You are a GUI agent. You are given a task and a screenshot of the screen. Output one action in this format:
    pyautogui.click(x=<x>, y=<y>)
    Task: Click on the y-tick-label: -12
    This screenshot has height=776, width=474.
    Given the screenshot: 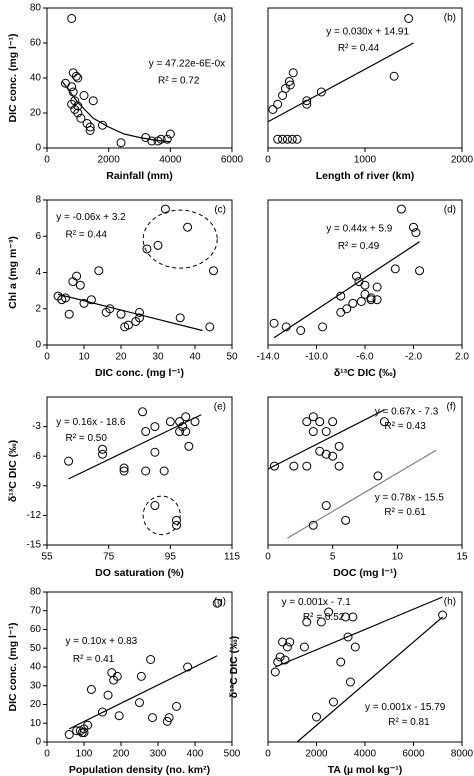 What is the action you would take?
    pyautogui.click(x=34, y=515)
    